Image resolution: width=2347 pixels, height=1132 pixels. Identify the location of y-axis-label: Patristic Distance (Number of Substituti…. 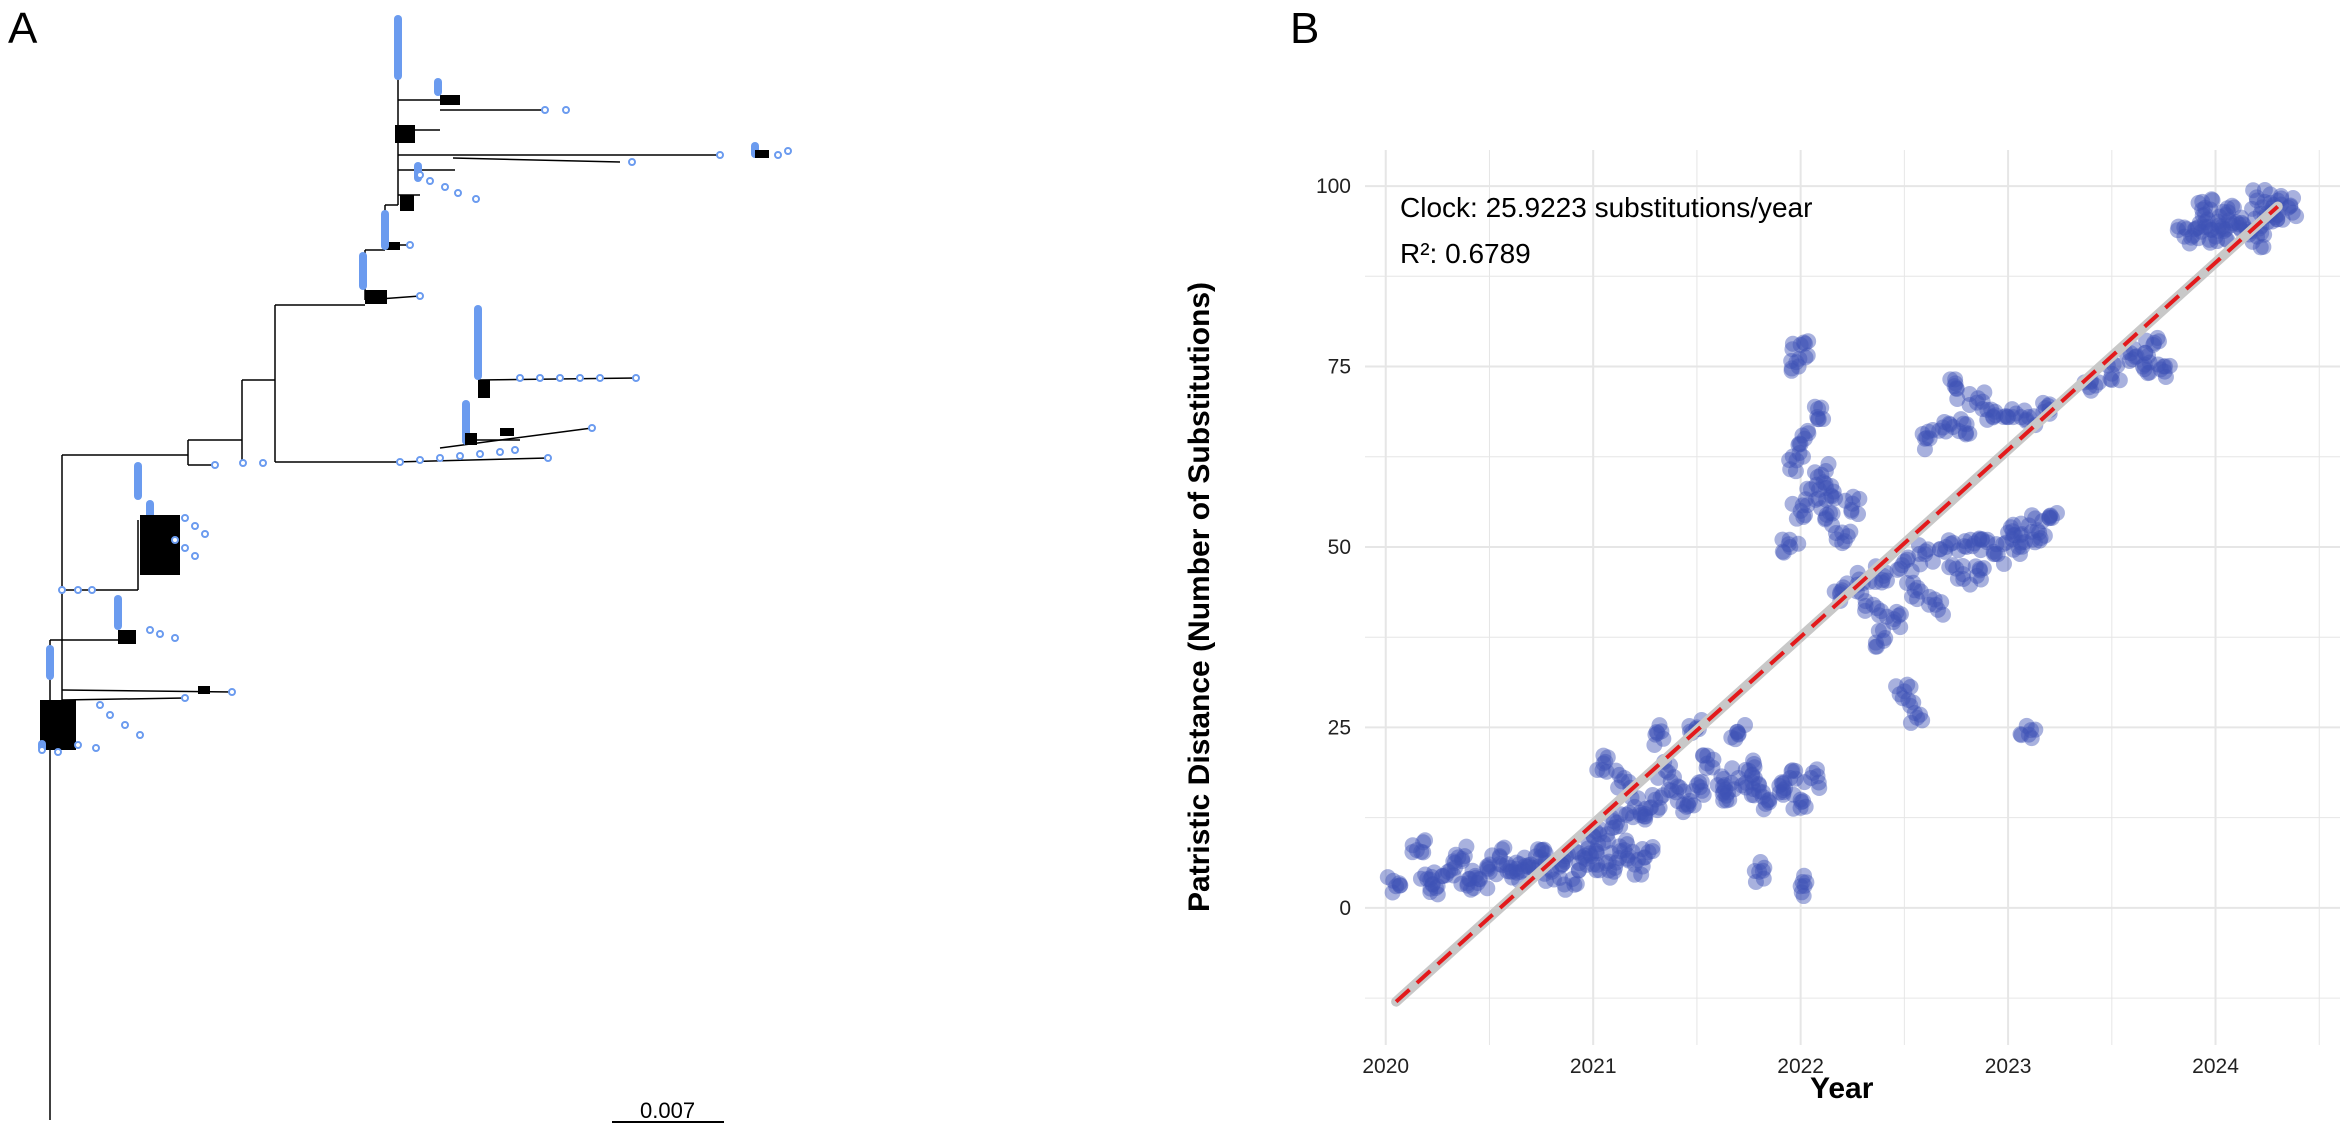
(1199, 597).